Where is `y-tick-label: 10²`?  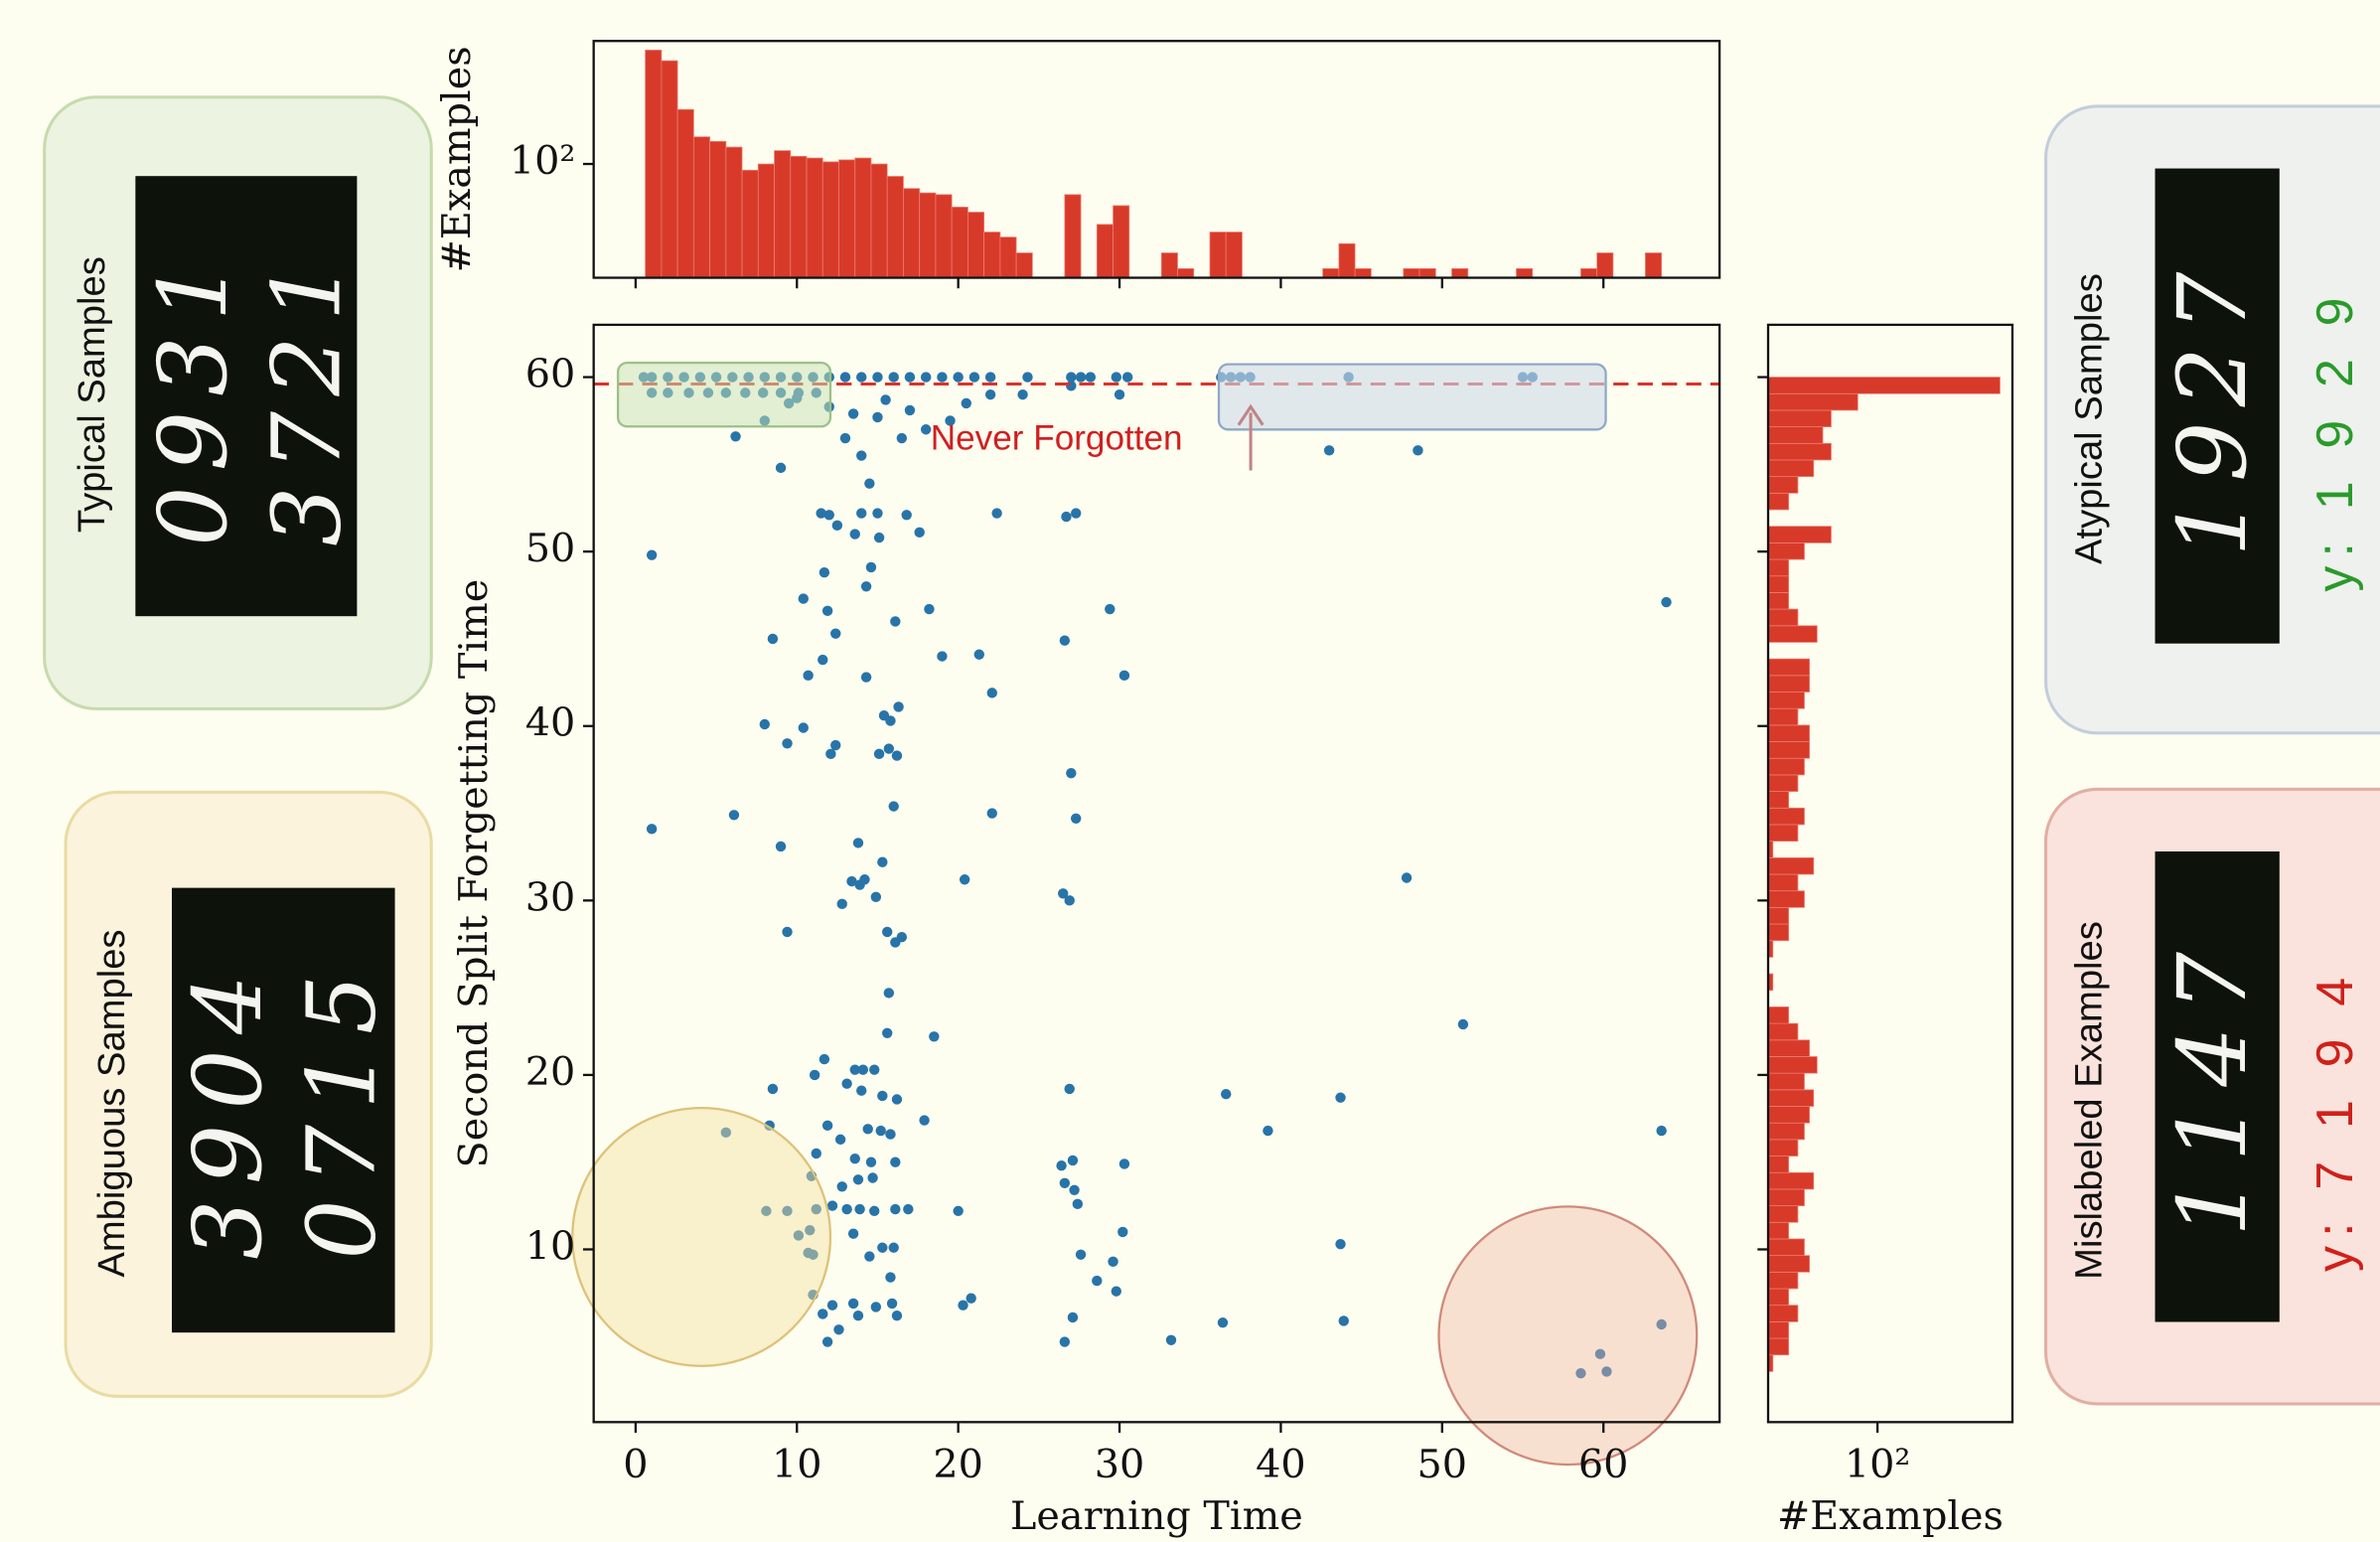 y-tick-label: 10² is located at coordinates (542, 161).